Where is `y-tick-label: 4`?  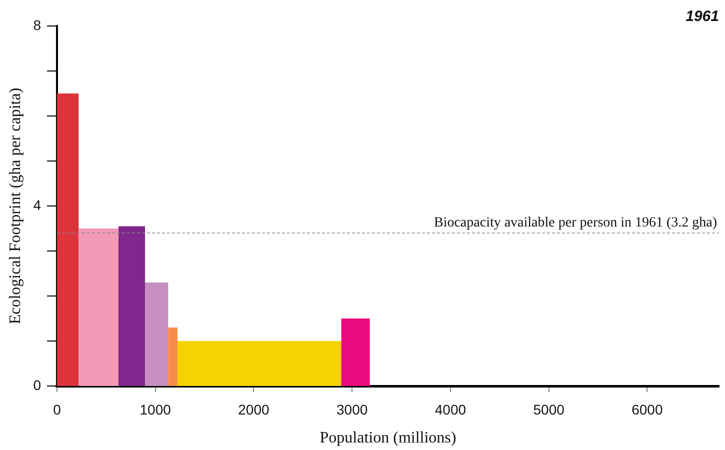 y-tick-label: 4 is located at coordinates (37, 204).